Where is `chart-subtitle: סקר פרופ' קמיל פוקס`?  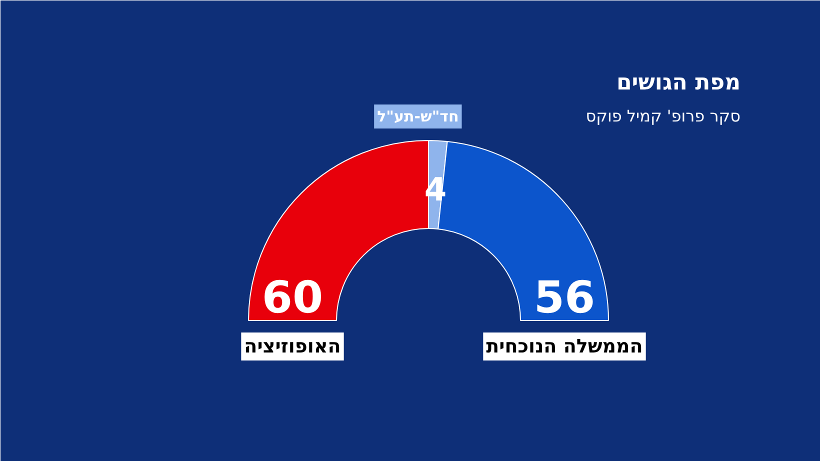 chart-subtitle: סקר פרופ' קמיל פוקס is located at coordinates (663, 116).